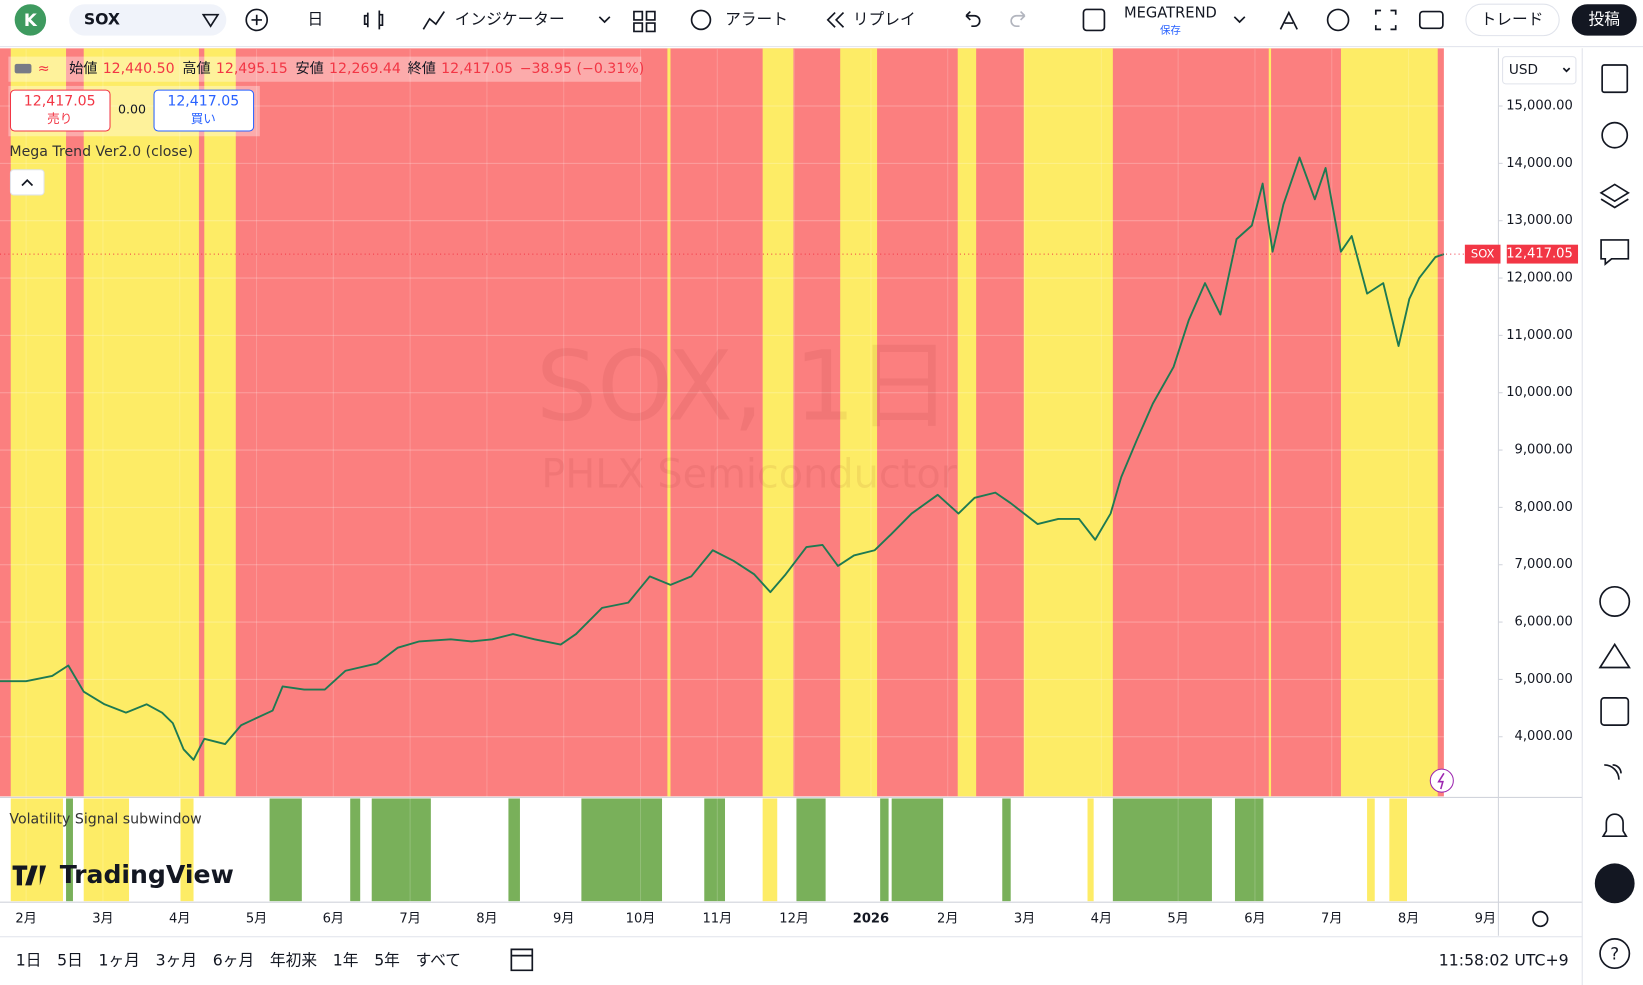 This screenshot has width=1643, height=985. I want to click on notifications, so click(1614, 825).